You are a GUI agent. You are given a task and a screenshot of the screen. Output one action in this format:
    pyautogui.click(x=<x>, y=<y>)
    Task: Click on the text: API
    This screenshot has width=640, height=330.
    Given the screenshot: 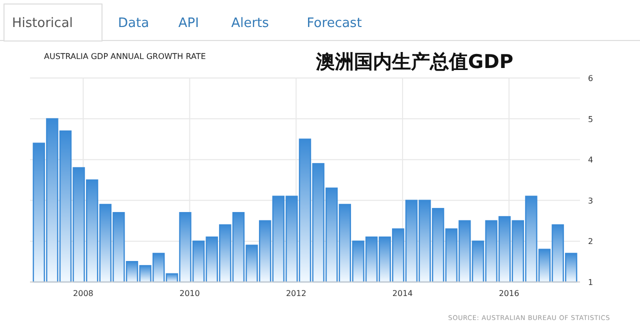 What is the action you would take?
    pyautogui.click(x=188, y=23)
    